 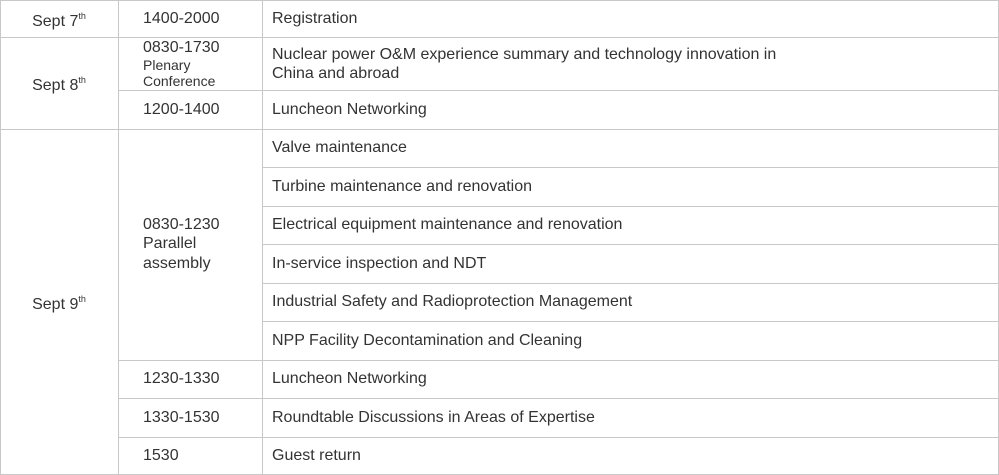 What do you see at coordinates (177, 253) in the screenshot?
I see `session-type: Parallel assembly` at bounding box center [177, 253].